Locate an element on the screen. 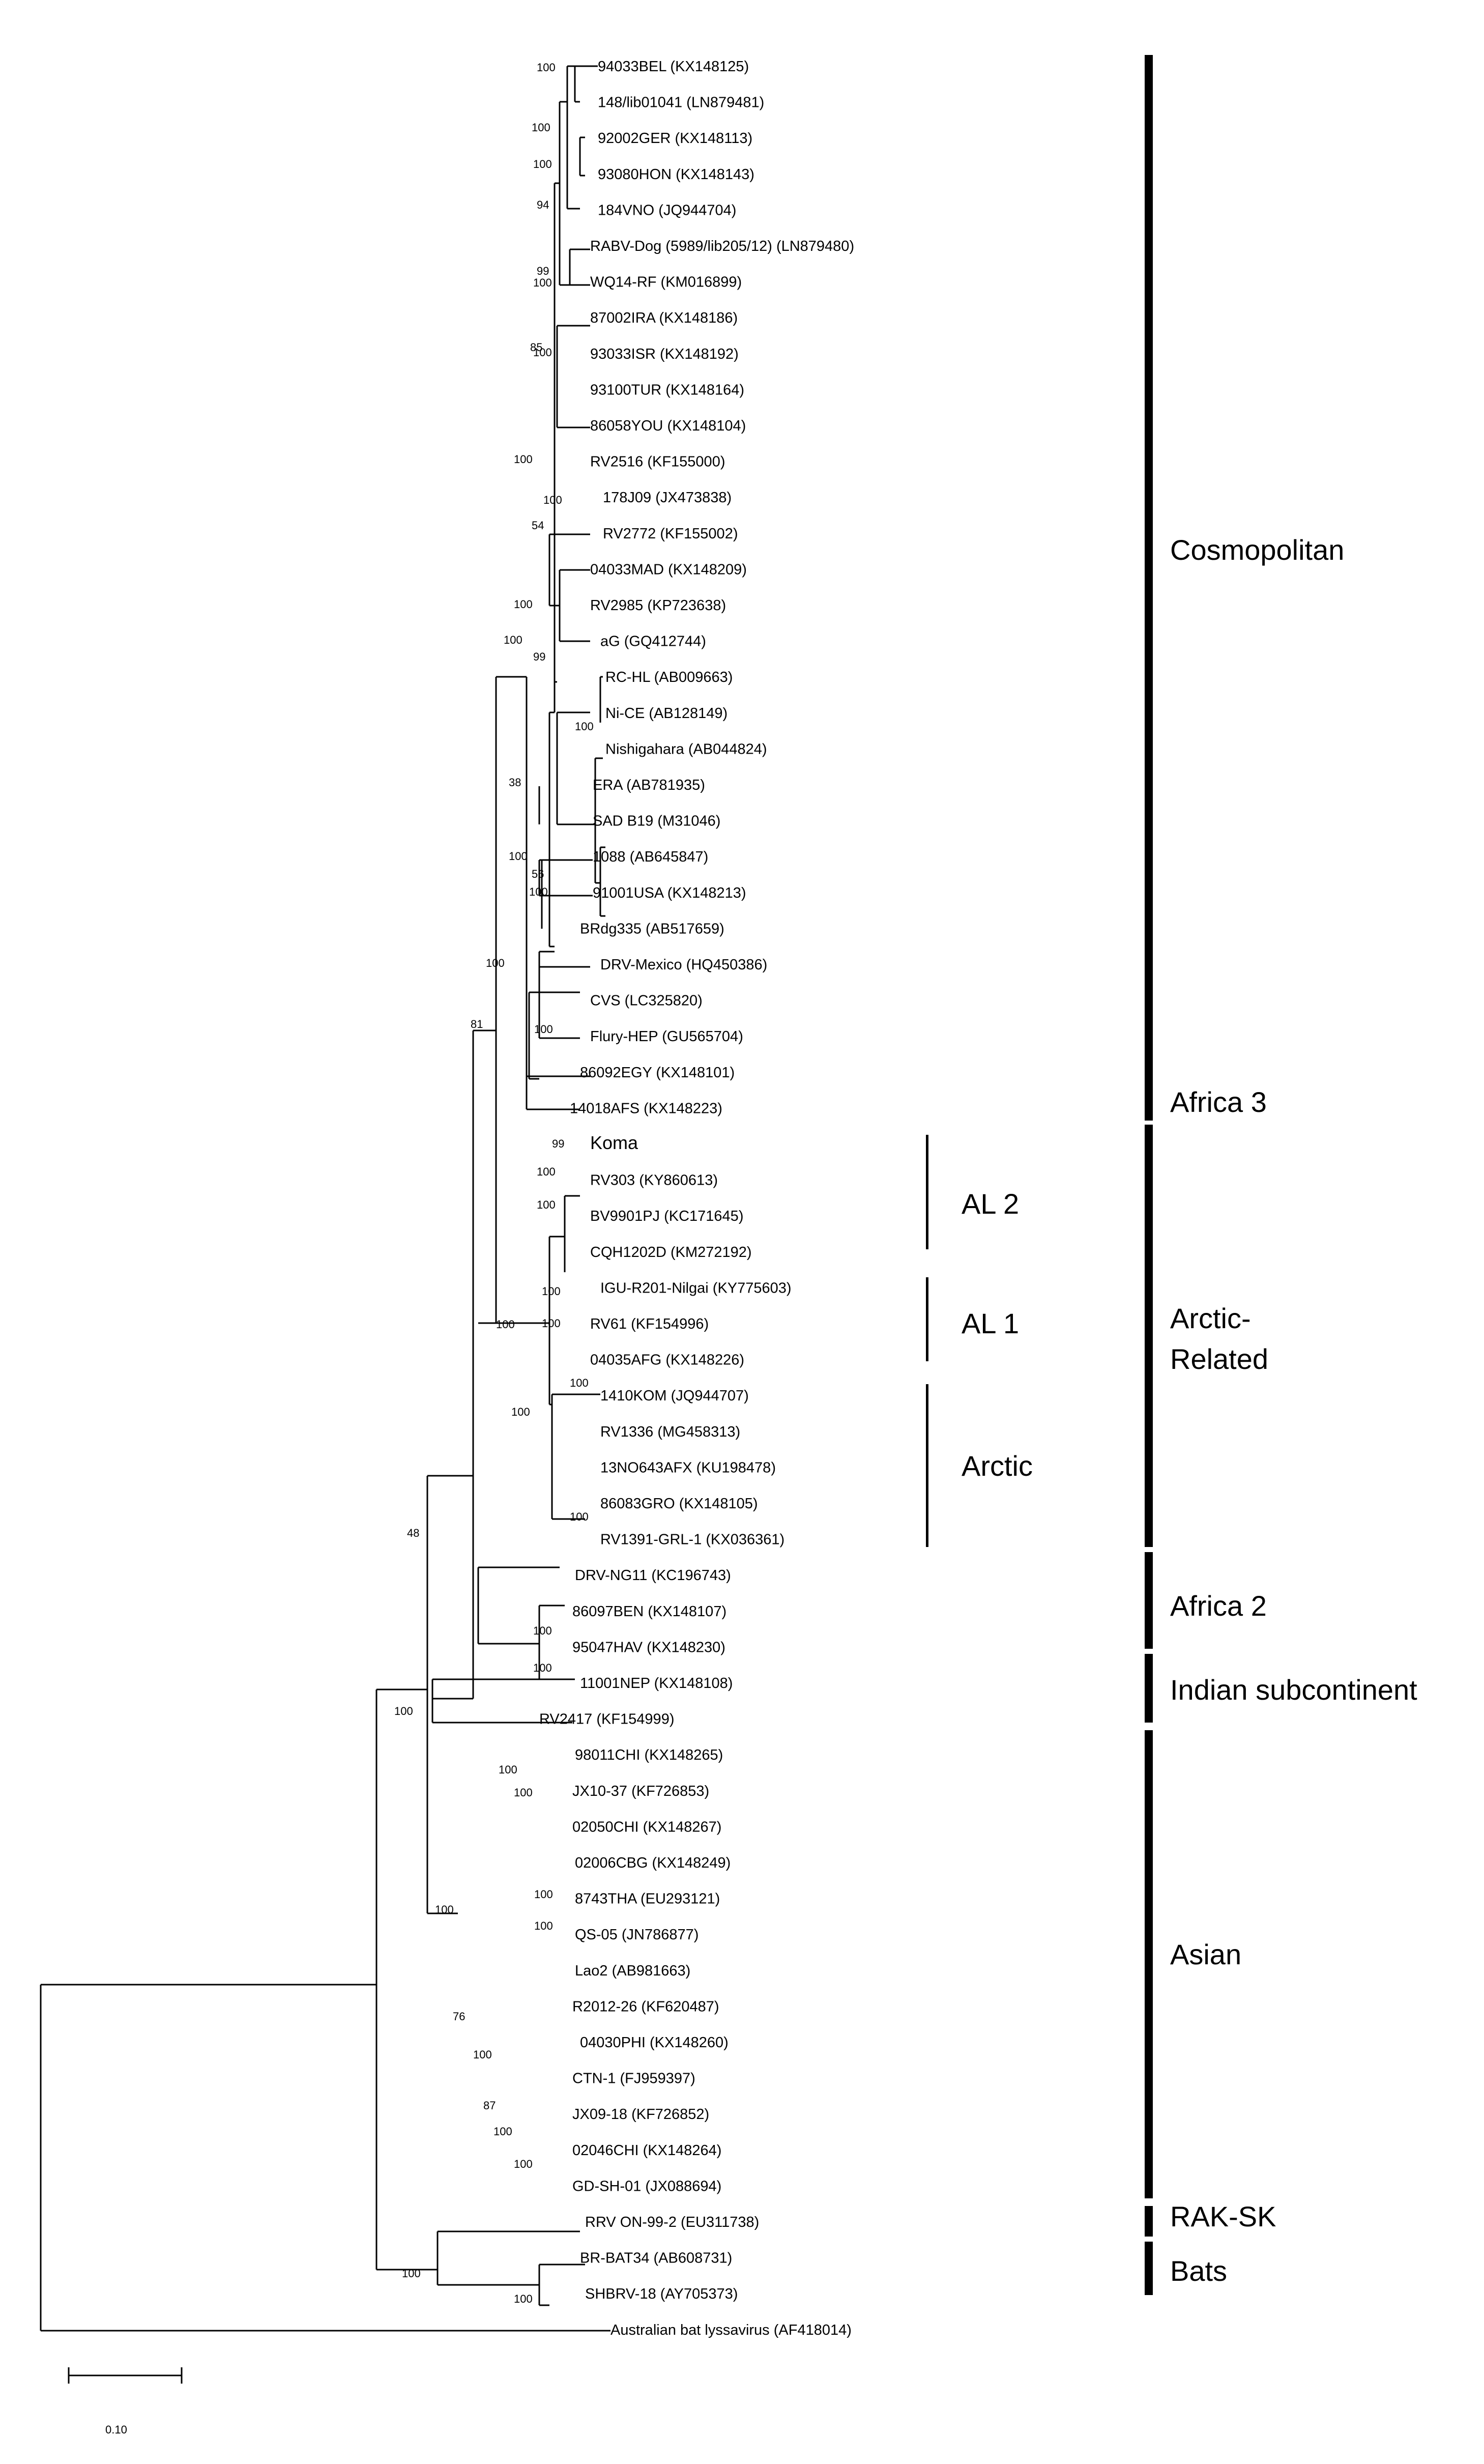 This screenshot has width=1484, height=2464. leaf-label: RV2417 (KF154999) is located at coordinates (606, 1719).